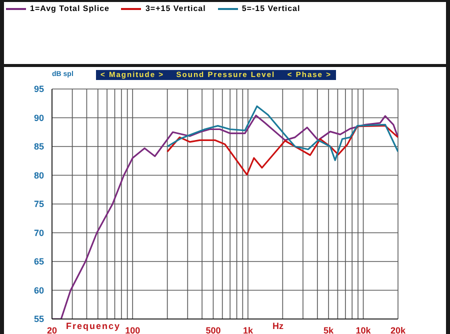 The image size is (450, 334). Describe the element at coordinates (39, 117) in the screenshot. I see `y-tick-label: 90` at that location.